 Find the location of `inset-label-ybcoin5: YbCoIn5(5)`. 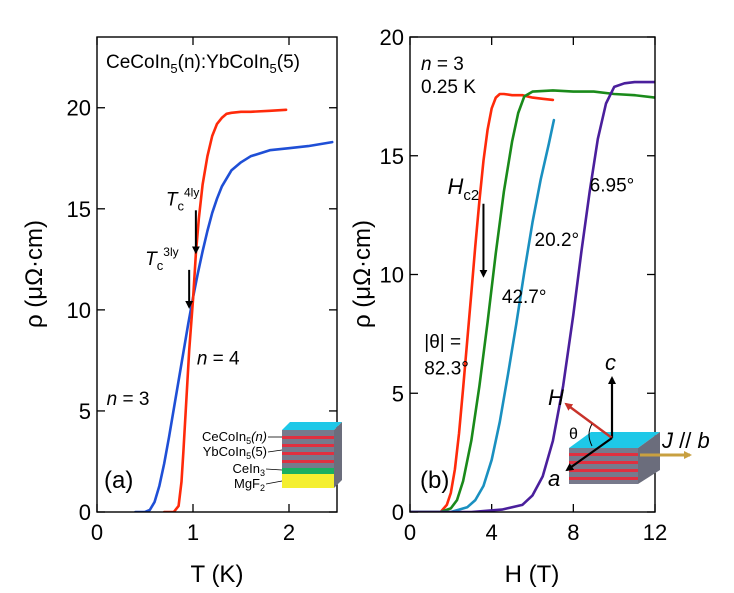

inset-label-ybcoin5: YbCoIn5(5) is located at coordinates (235, 452).